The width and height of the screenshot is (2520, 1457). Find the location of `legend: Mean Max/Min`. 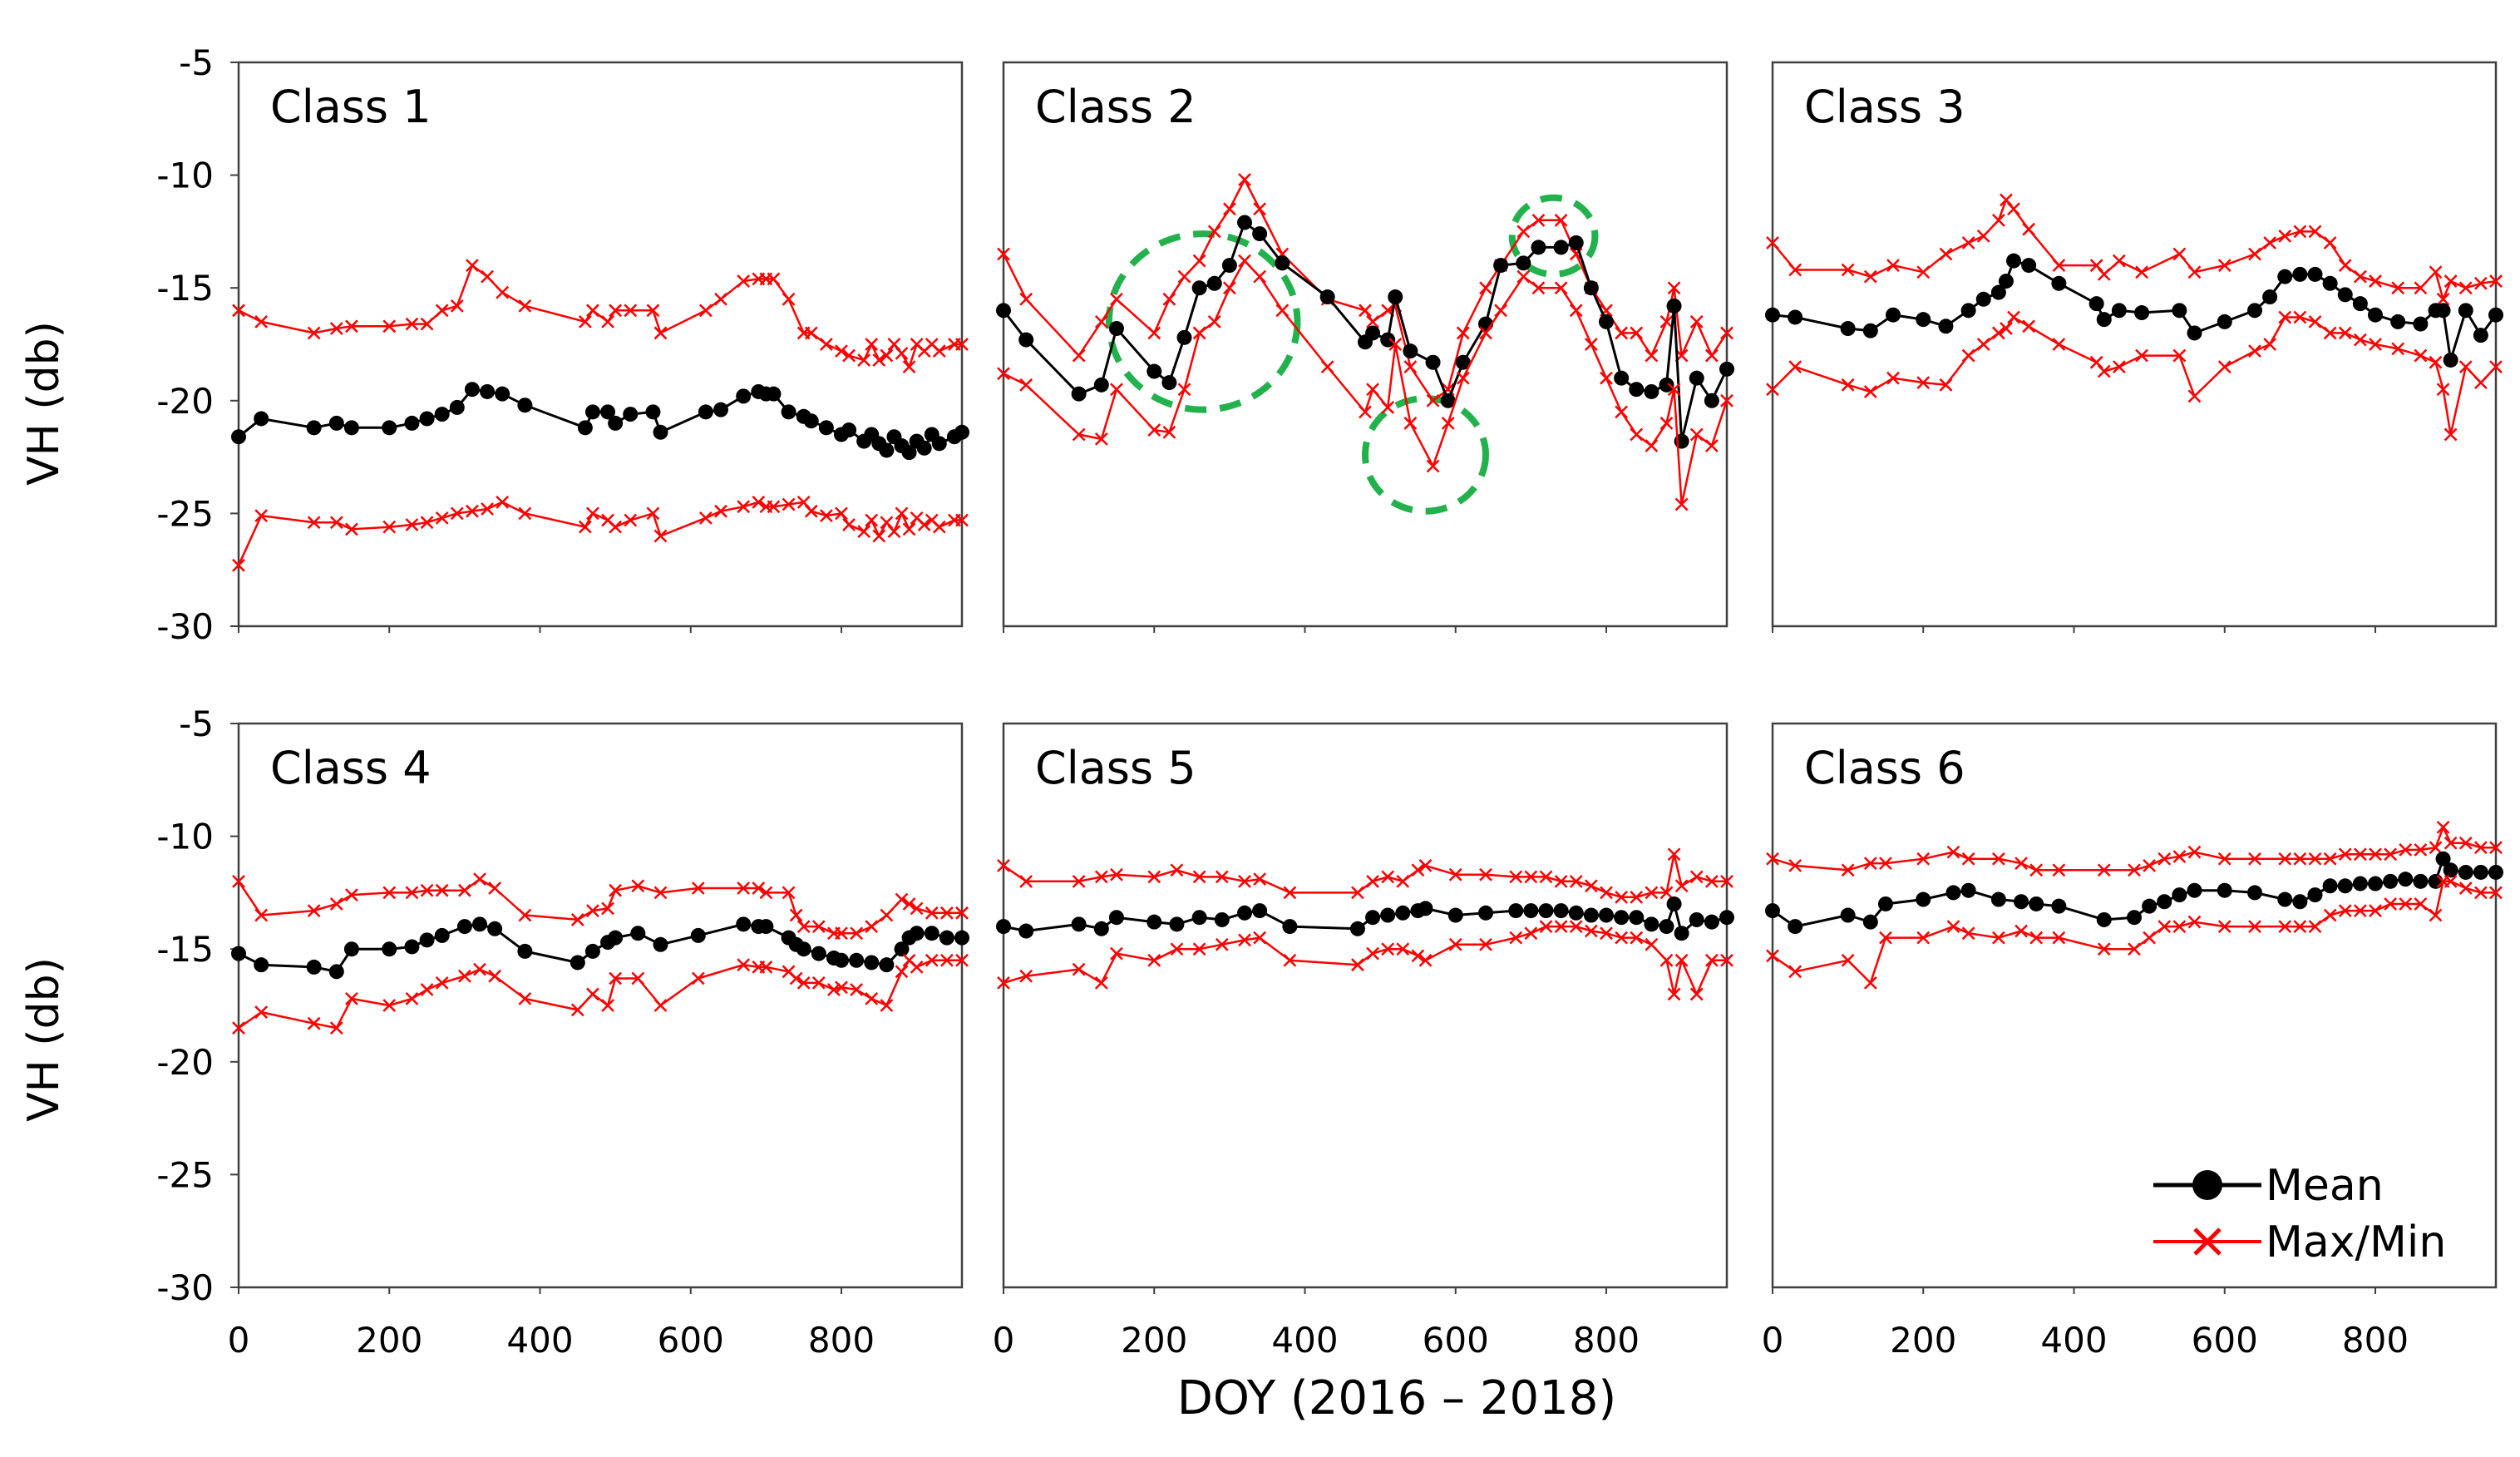

legend: Mean Max/Min is located at coordinates (2299, 1214).